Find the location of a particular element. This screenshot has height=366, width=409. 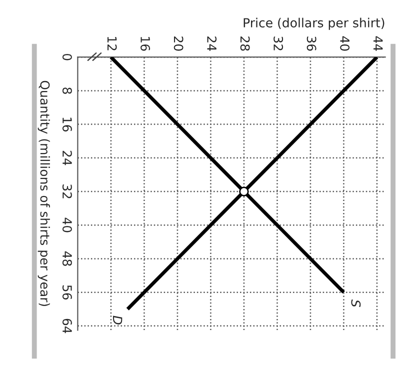

x-tick-label: 28 is located at coordinates (245, 43).